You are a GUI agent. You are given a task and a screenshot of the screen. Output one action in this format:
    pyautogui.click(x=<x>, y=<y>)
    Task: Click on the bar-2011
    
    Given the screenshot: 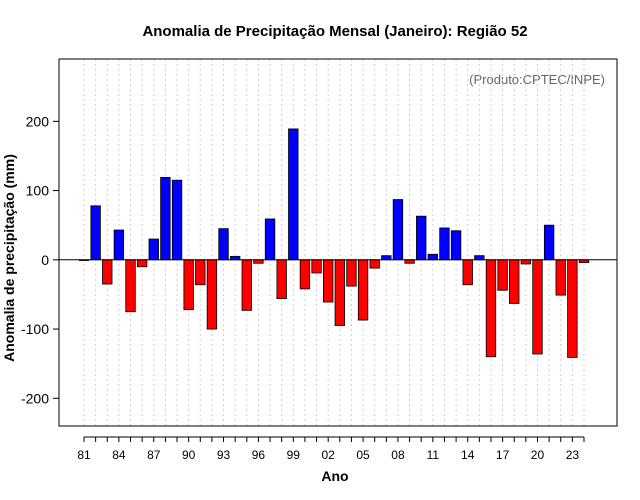 What is the action you would take?
    pyautogui.click(x=433, y=257)
    